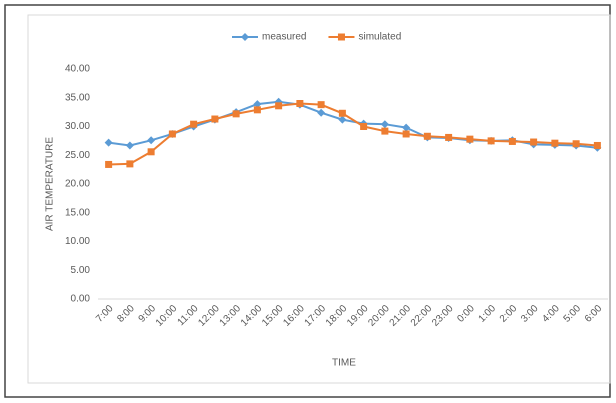 The image size is (616, 403). What do you see at coordinates (81, 299) in the screenshot?
I see `y-tick-label: 0.00` at bounding box center [81, 299].